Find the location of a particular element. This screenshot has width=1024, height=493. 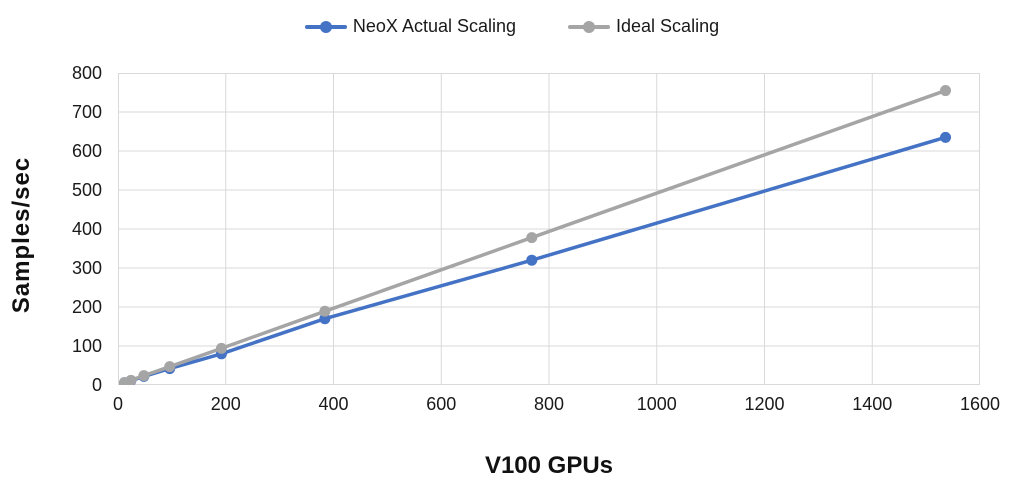

x-tick-label: 400 is located at coordinates (333, 404).